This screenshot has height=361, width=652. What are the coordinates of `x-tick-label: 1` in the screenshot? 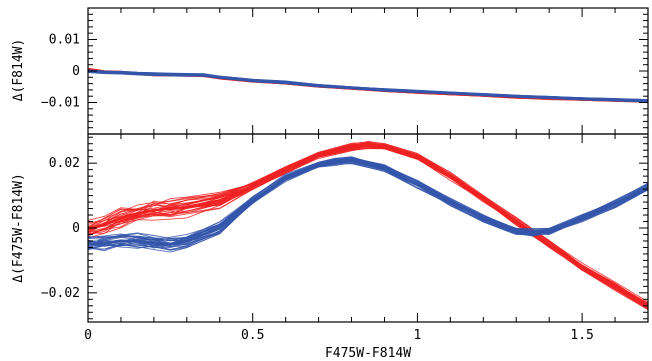 It's located at (417, 335).